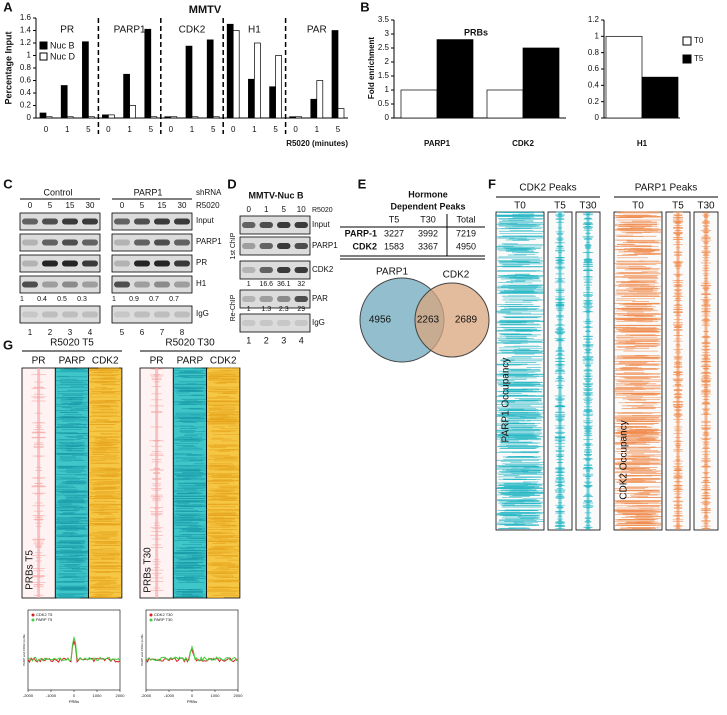  Describe the element at coordinates (216, 695) in the screenshot. I see `x-tick-label: 1000` at that location.